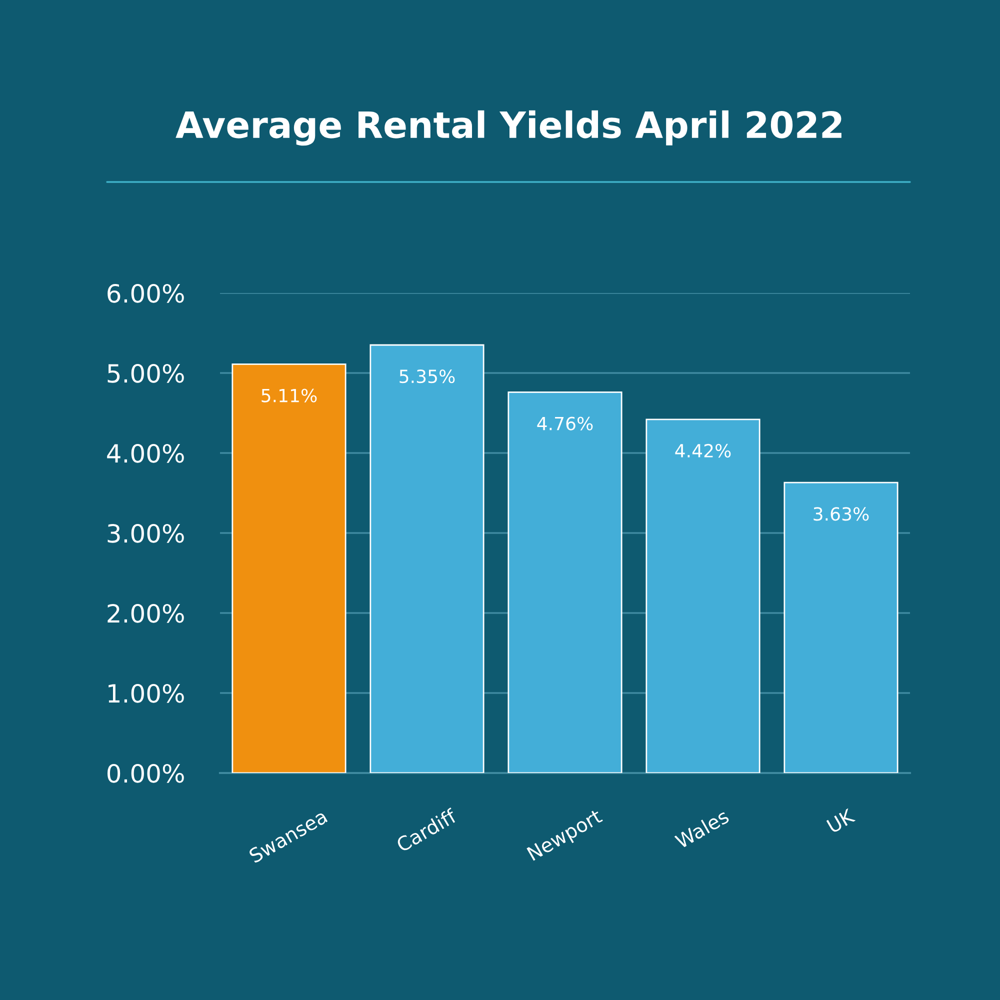 Image resolution: width=1000 pixels, height=1000 pixels. What do you see at coordinates (146, 773) in the screenshot?
I see `y-tick-label: 0.00%` at bounding box center [146, 773].